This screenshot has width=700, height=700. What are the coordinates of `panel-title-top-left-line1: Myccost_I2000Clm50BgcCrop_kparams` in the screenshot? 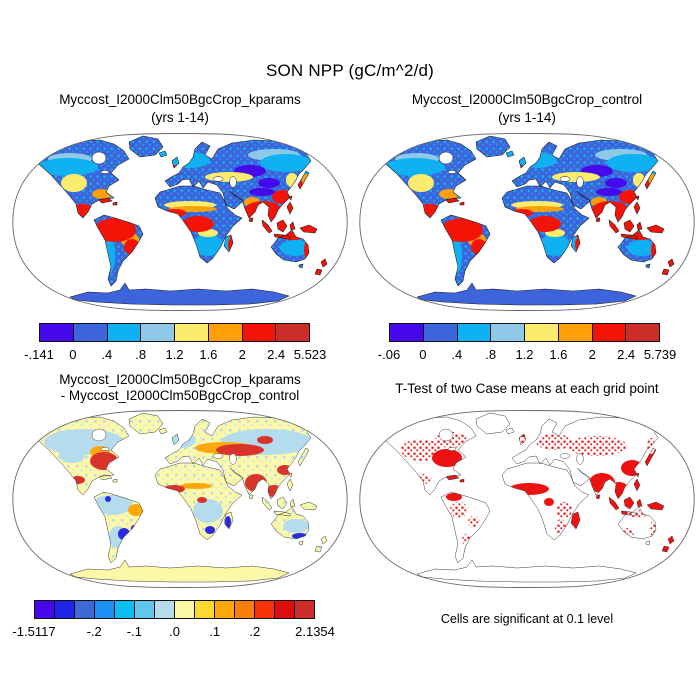 It's located at (180, 99).